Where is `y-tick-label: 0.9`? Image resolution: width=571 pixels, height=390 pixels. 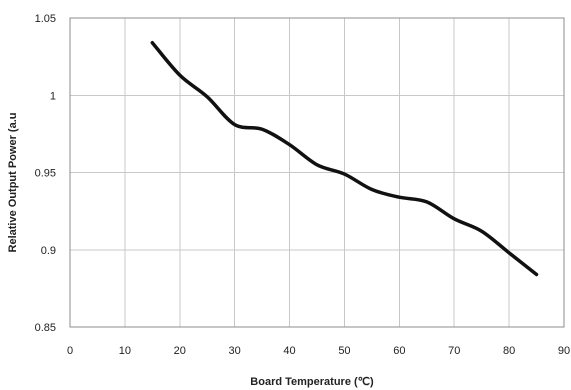
y-tick-label: 0.9 is located at coordinates (48, 251).